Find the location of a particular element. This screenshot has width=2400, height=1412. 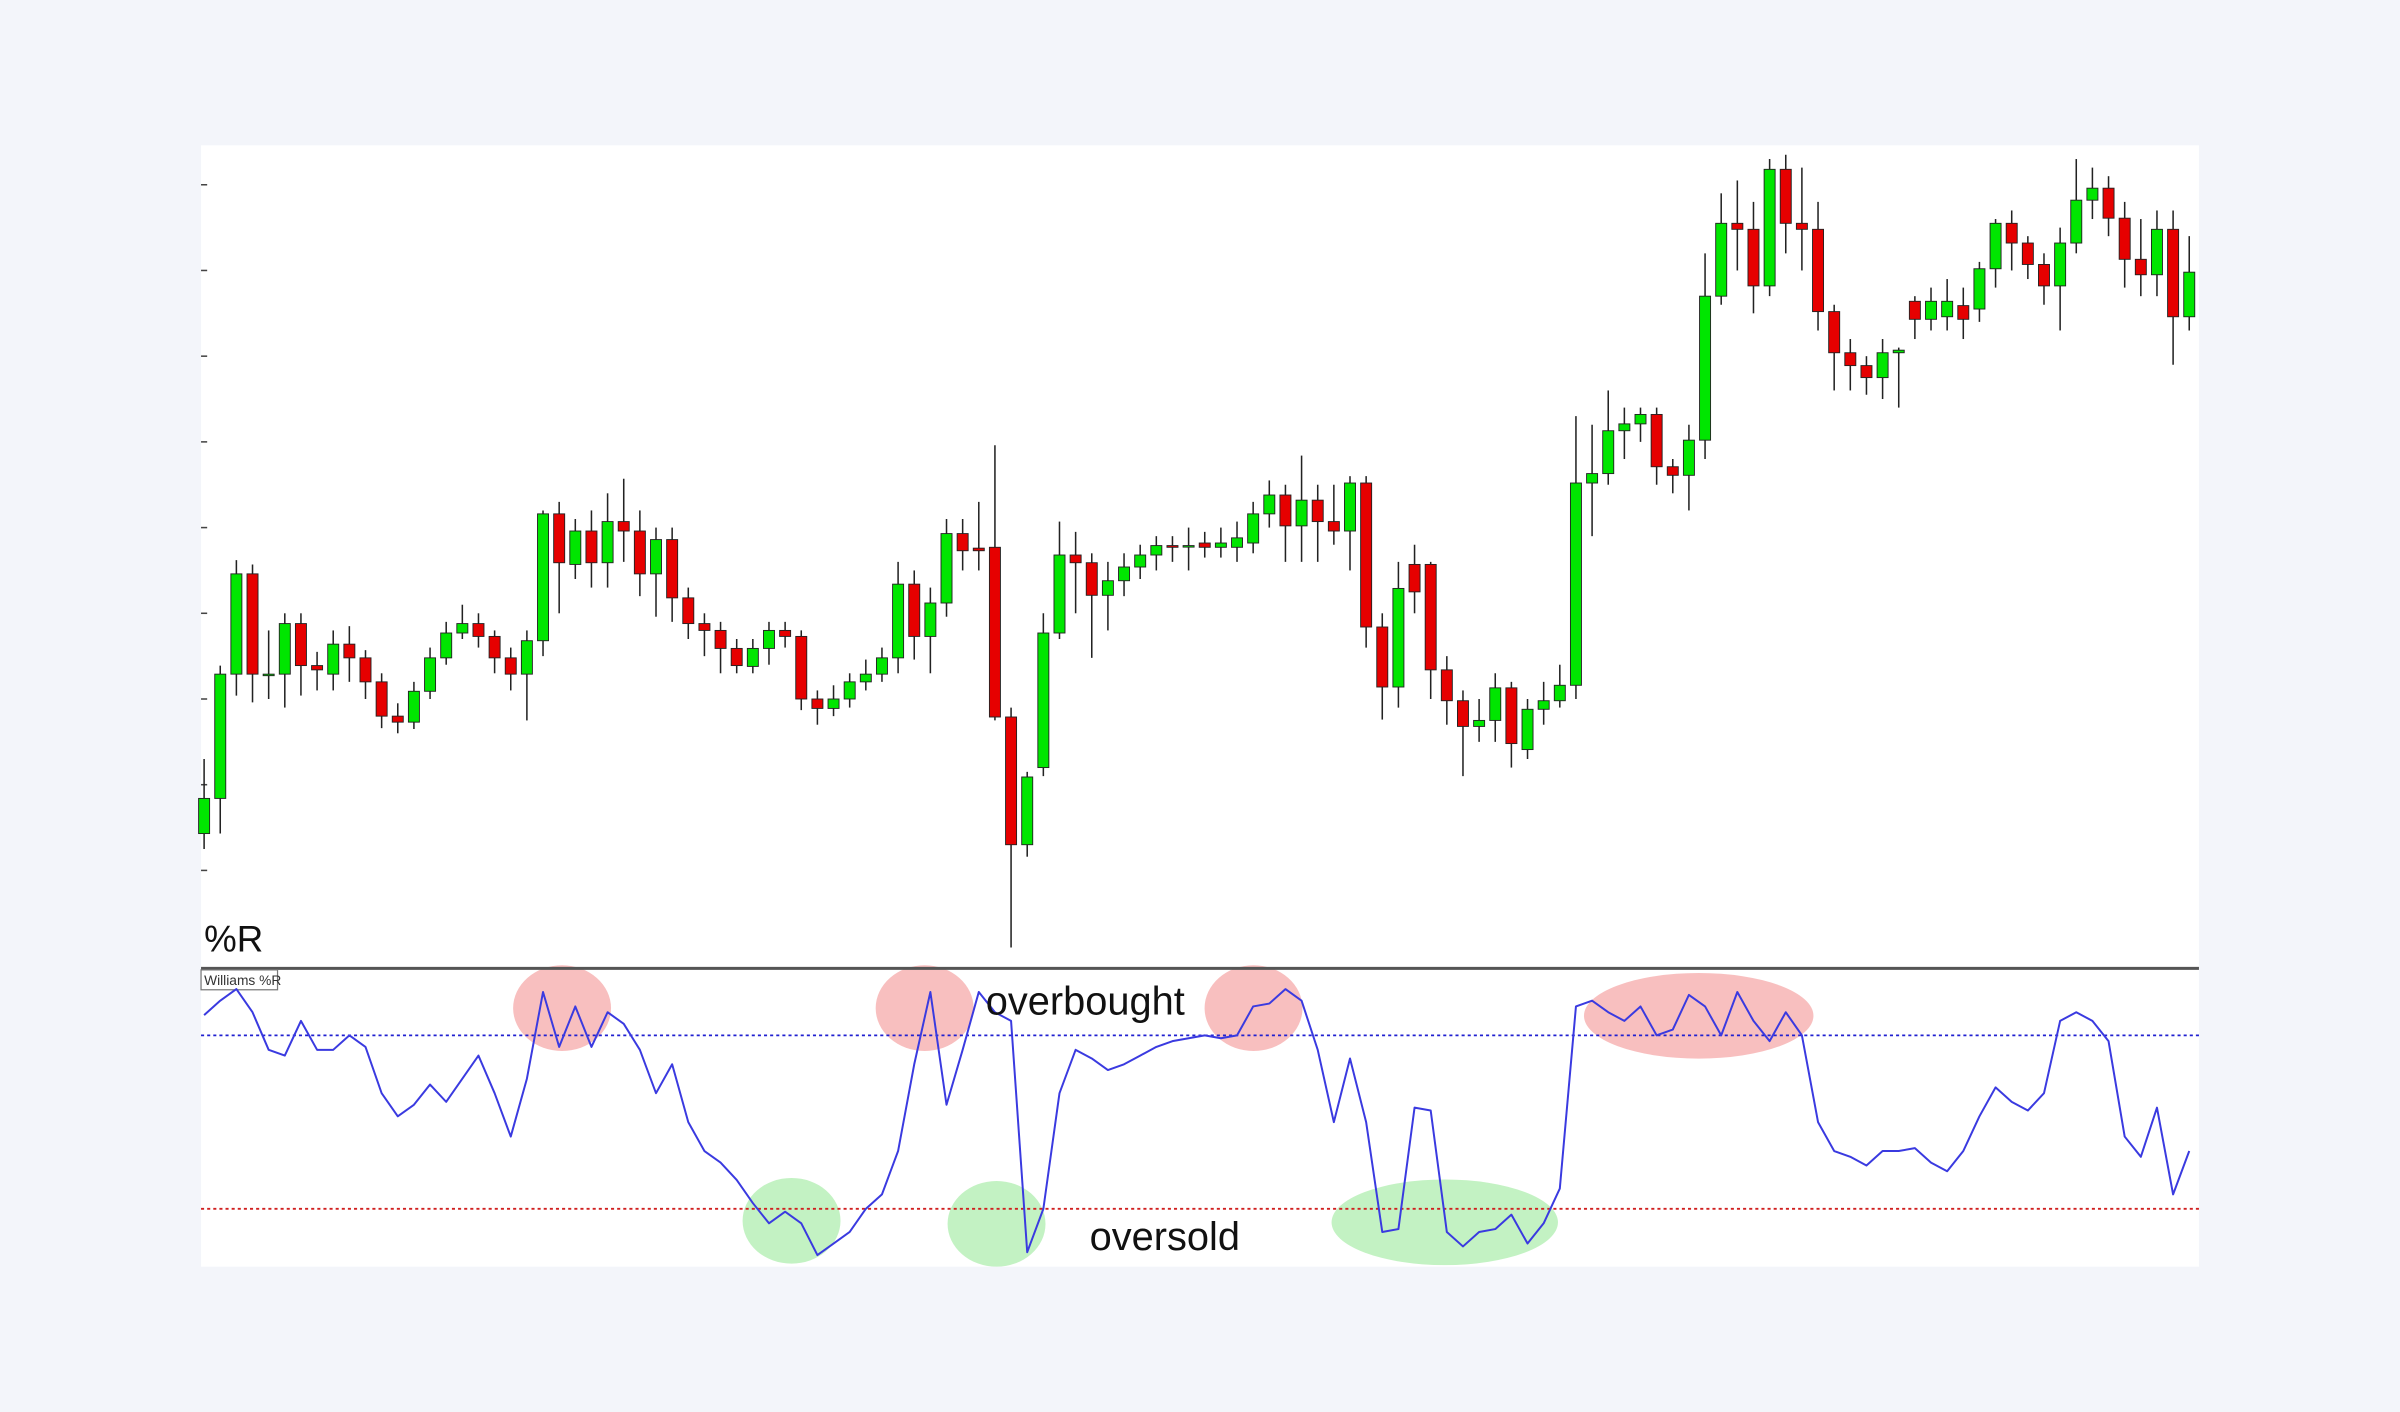

annotation: oversold is located at coordinates (1165, 1237).